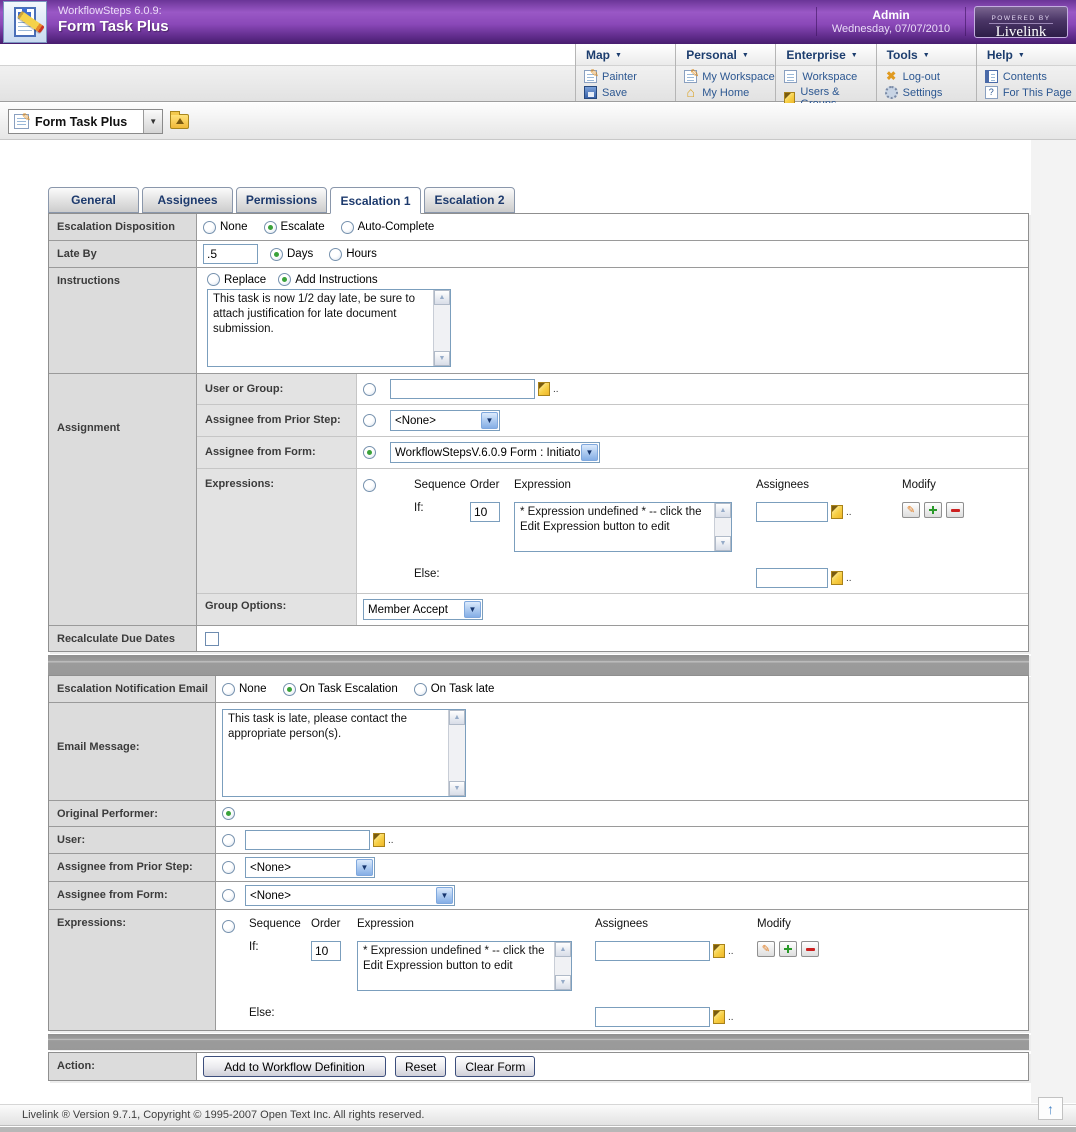 This screenshot has width=1076, height=1132. I want to click on group-options-select: Member Accept ▼, so click(423, 609).